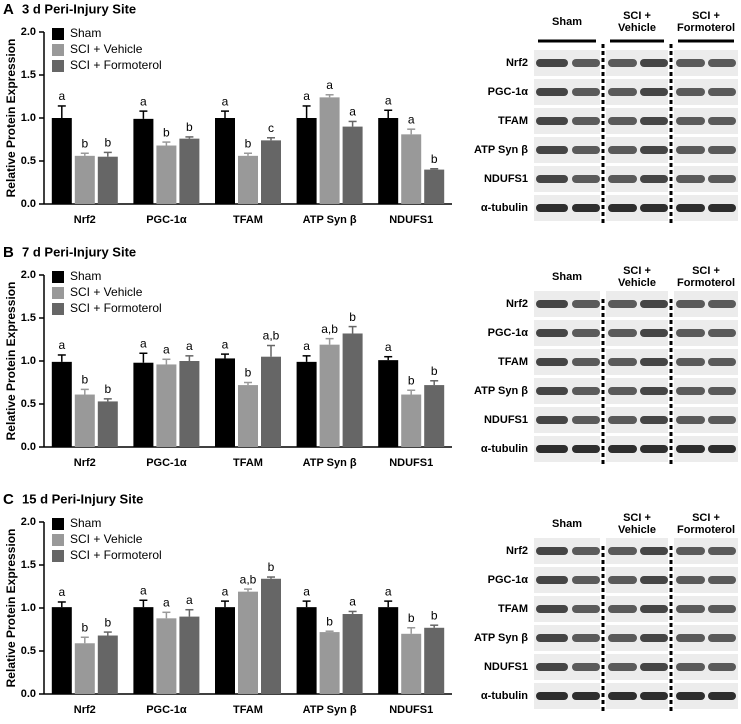 The width and height of the screenshot is (741, 724). I want to click on significance-label: a,b, so click(248, 579).